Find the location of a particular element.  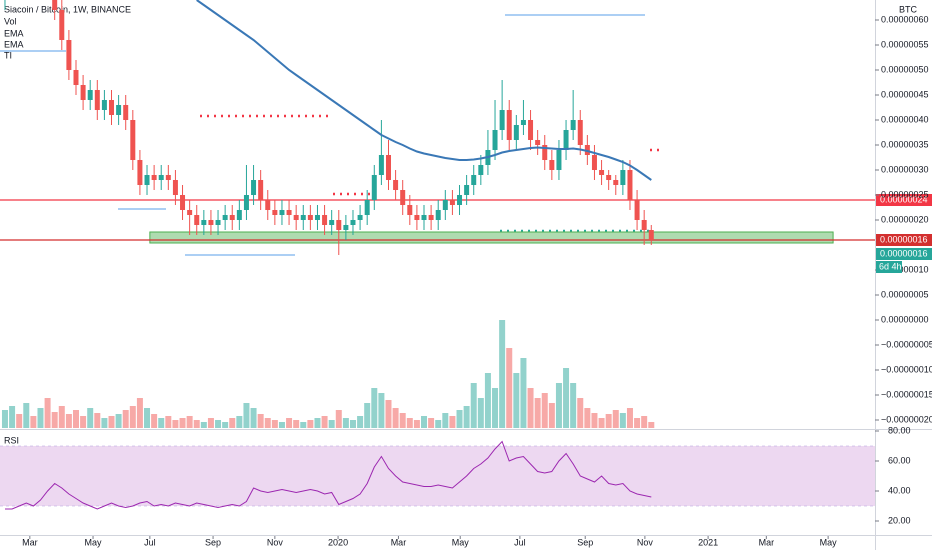

support-zone is located at coordinates (491, 237).